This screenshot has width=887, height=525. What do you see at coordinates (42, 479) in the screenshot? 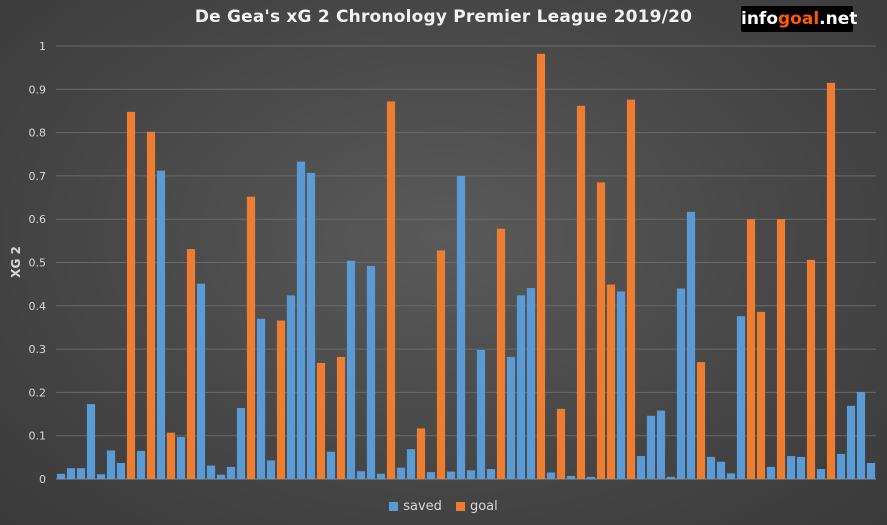
I see `y-tick-label: 0` at bounding box center [42, 479].